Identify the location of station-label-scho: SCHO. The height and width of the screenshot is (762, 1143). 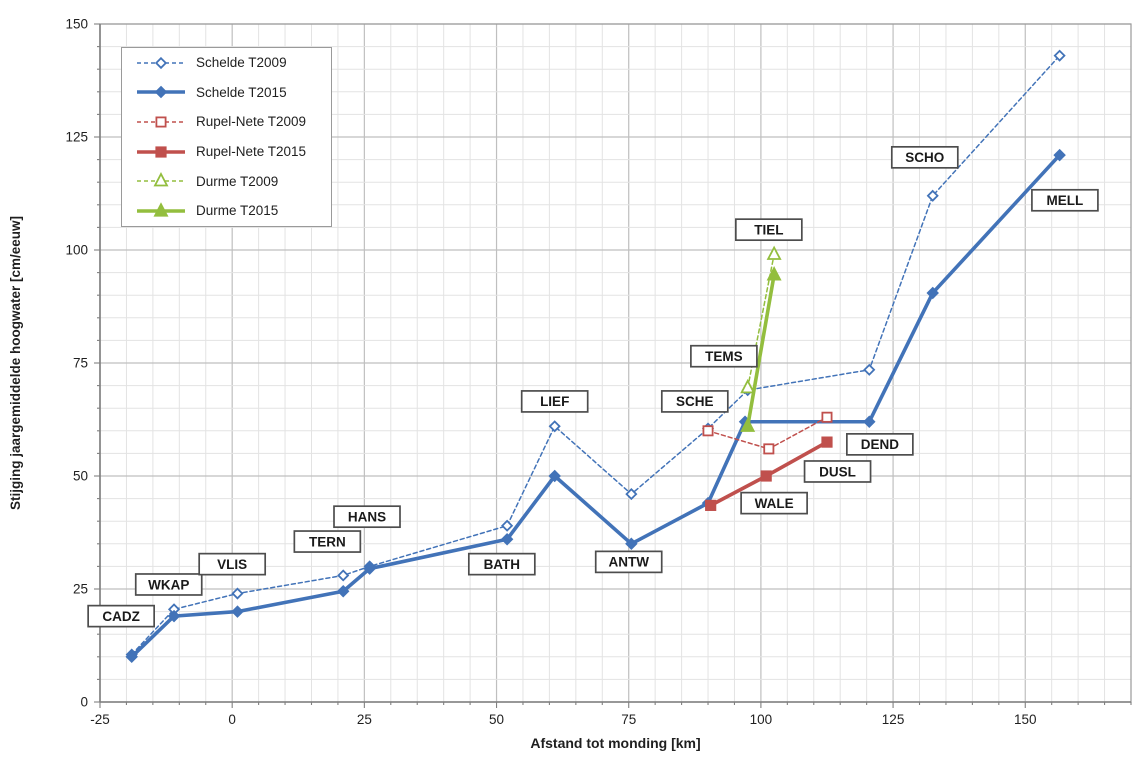
(924, 157).